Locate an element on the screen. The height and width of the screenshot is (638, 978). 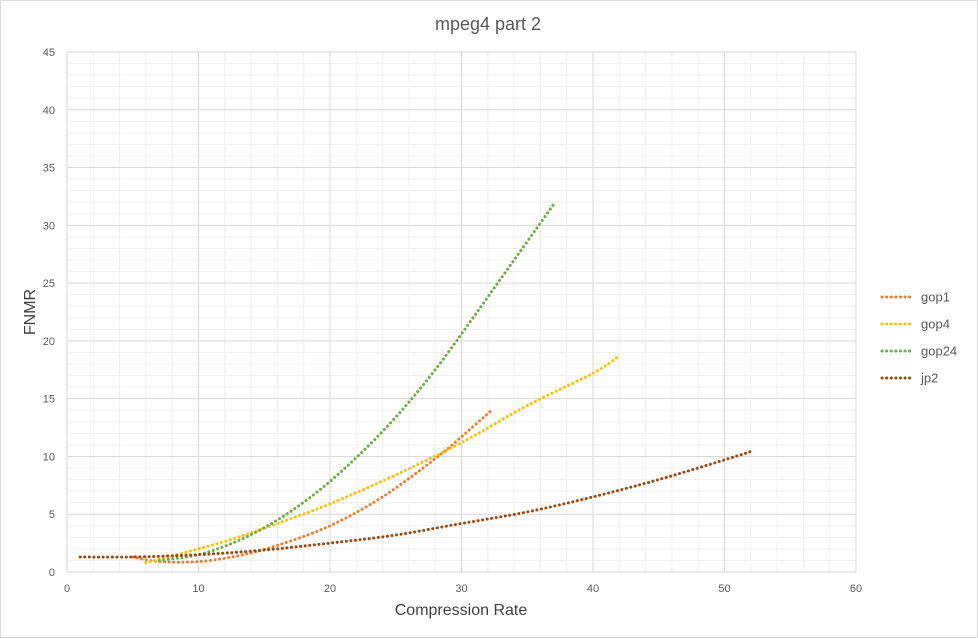
x-tick-label: 0 is located at coordinates (67, 589).